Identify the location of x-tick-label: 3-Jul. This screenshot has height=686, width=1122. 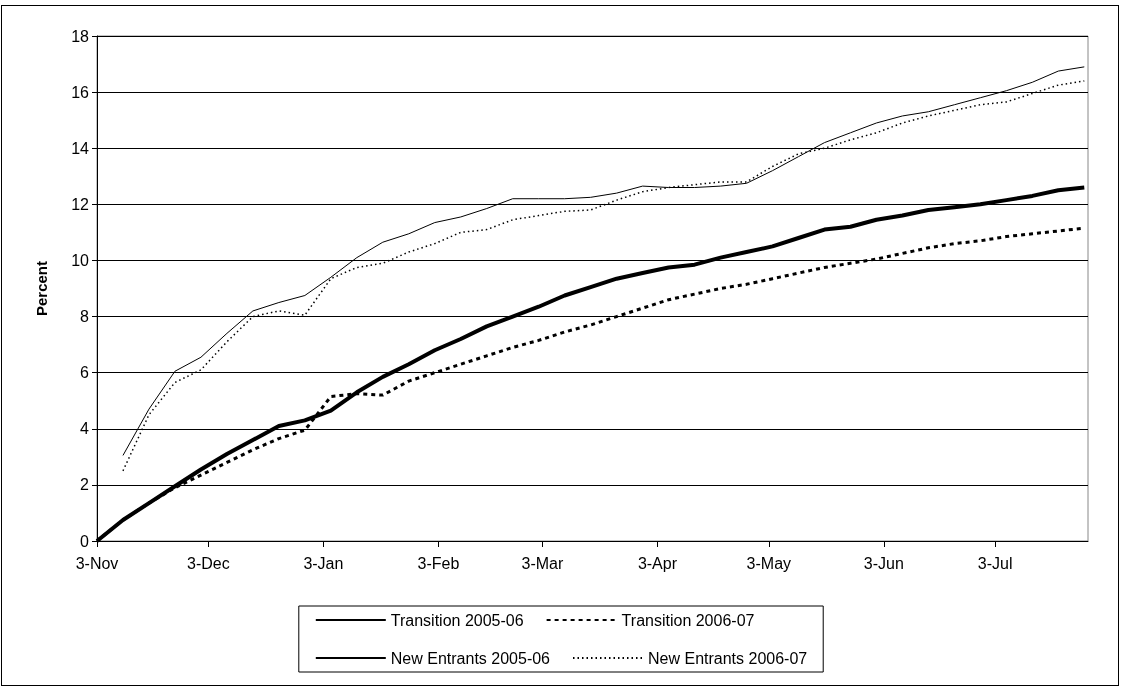
(995, 563).